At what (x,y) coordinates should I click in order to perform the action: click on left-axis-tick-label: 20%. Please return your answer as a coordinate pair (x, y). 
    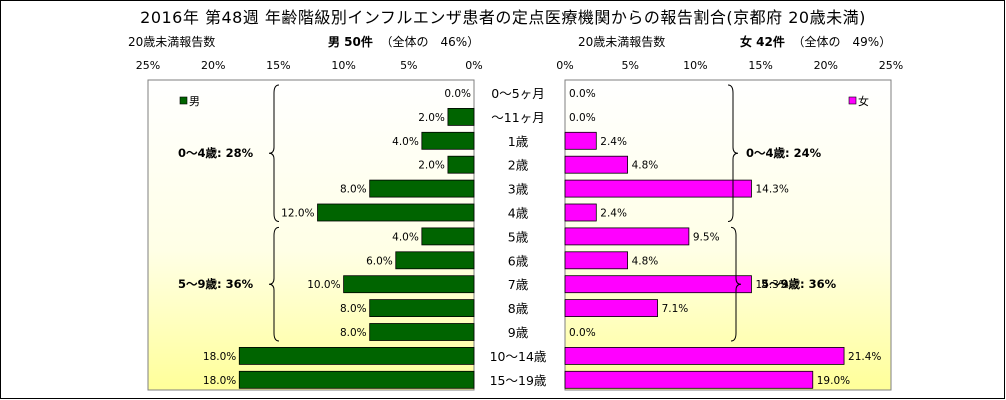
    Looking at the image, I should click on (213, 65).